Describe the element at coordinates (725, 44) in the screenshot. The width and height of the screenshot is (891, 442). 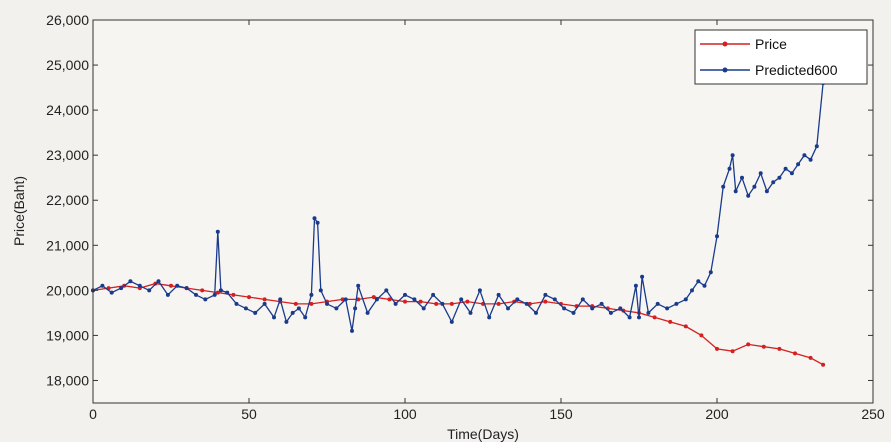
I see `legend-marker-price` at that location.